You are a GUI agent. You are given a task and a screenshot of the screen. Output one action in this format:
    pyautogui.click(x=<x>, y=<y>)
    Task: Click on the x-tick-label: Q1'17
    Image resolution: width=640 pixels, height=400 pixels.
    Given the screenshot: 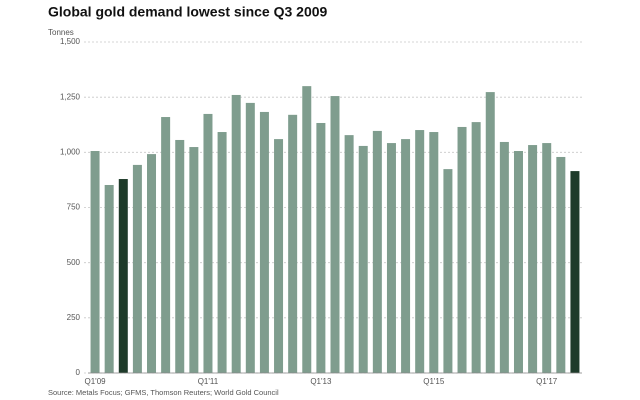 What is the action you would take?
    pyautogui.click(x=547, y=381)
    